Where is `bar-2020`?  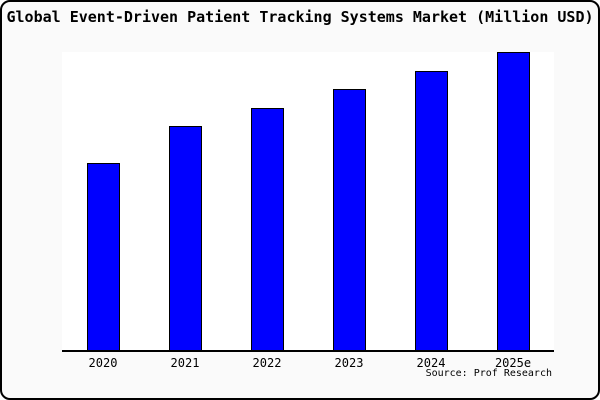
bar-2020 is located at coordinates (103, 256).